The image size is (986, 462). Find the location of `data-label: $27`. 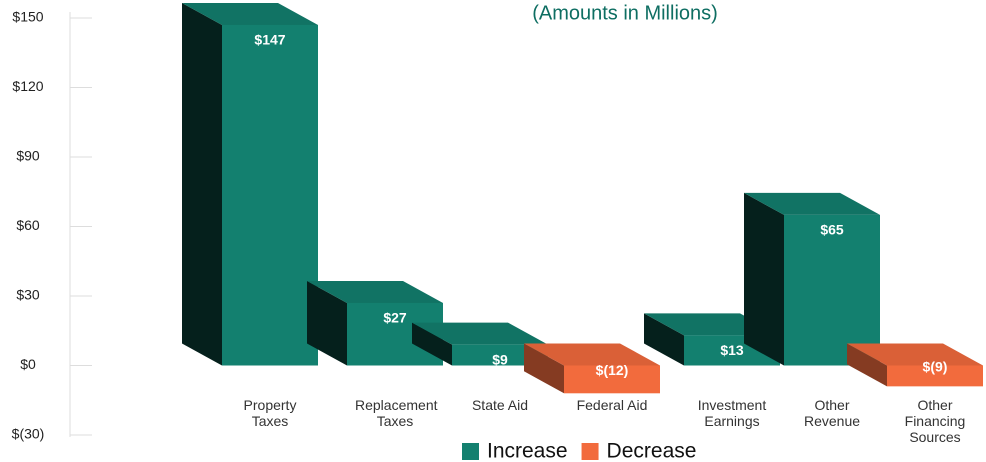

data-label: $27 is located at coordinates (395, 318).